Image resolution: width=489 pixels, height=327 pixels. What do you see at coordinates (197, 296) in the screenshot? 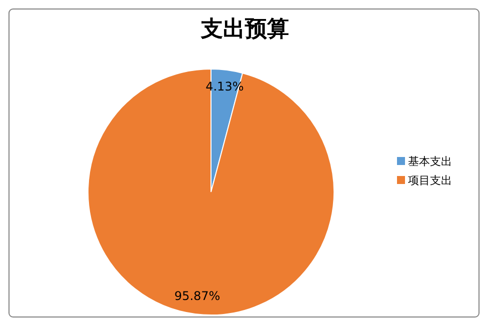
I see `data-label: 95.87%` at bounding box center [197, 296].